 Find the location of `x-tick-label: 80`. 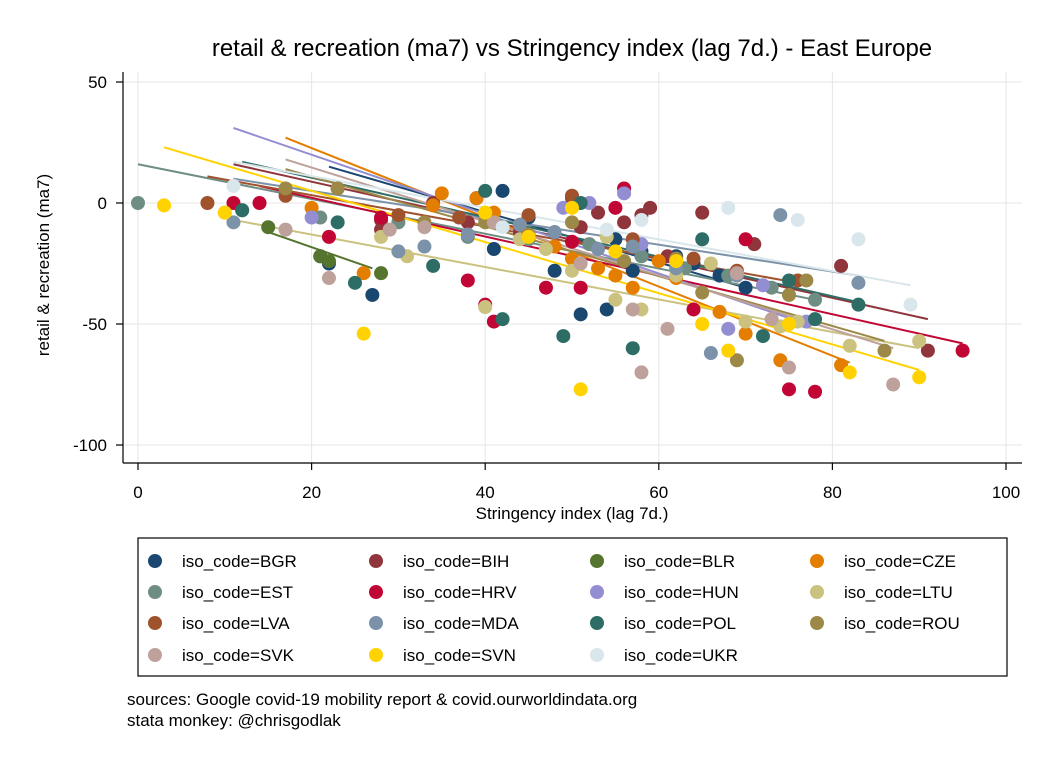

x-tick-label: 80 is located at coordinates (832, 492).